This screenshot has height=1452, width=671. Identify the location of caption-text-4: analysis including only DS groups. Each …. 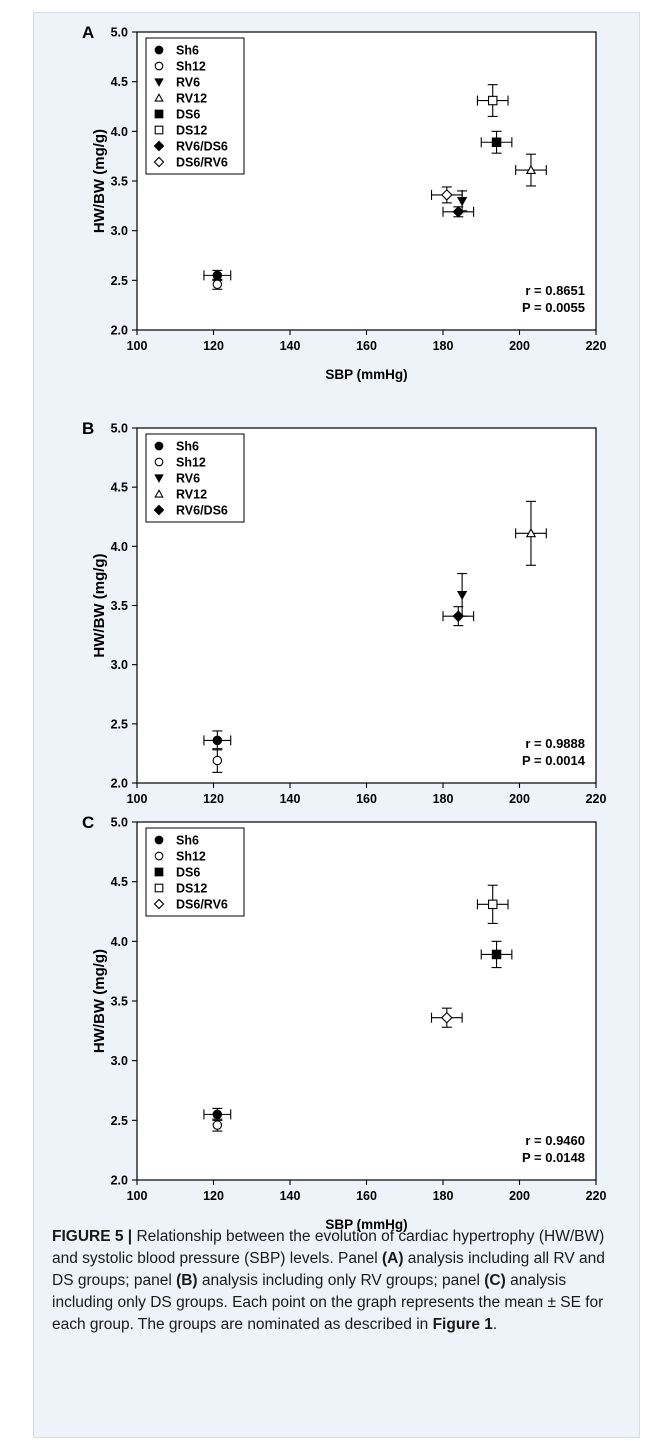
(328, 1302).